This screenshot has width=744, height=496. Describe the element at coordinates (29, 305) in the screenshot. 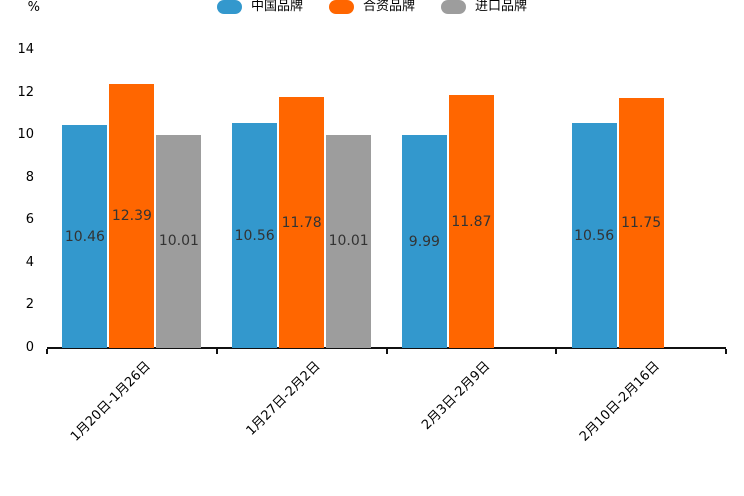

I see `y-axis-tick-label: 2` at that location.